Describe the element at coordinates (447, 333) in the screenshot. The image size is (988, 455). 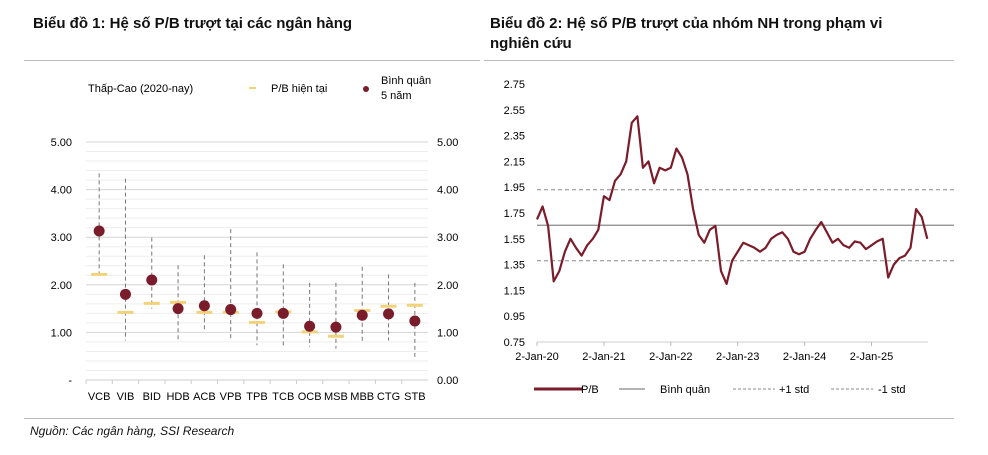
I see `y-tick-right: 1.00` at that location.